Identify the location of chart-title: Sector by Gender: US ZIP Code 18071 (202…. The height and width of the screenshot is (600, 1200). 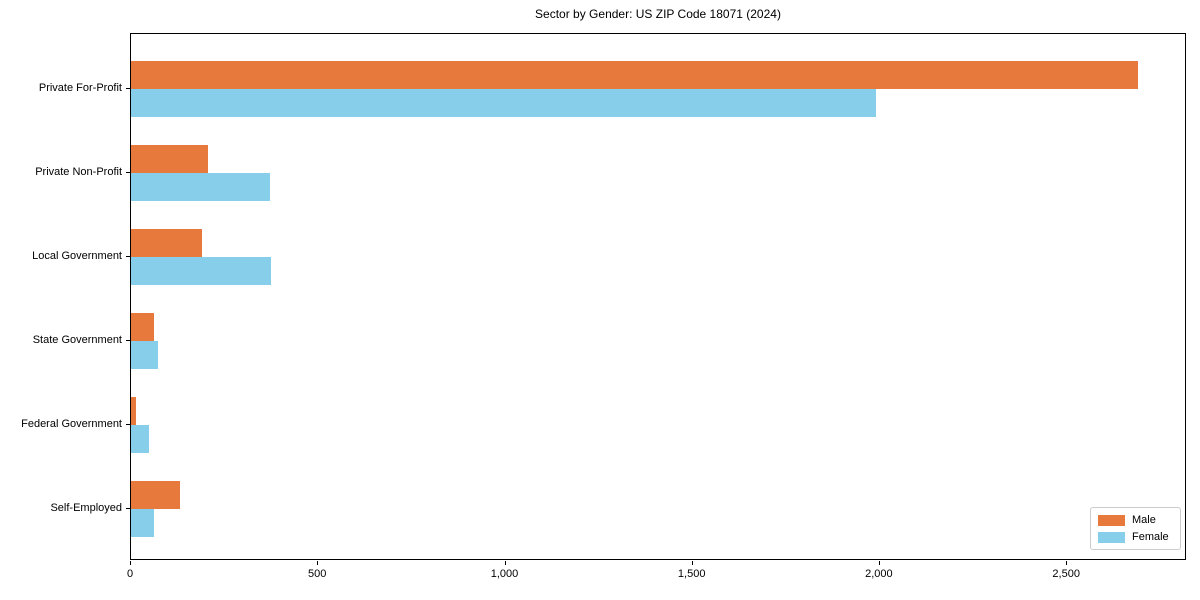
(658, 14).